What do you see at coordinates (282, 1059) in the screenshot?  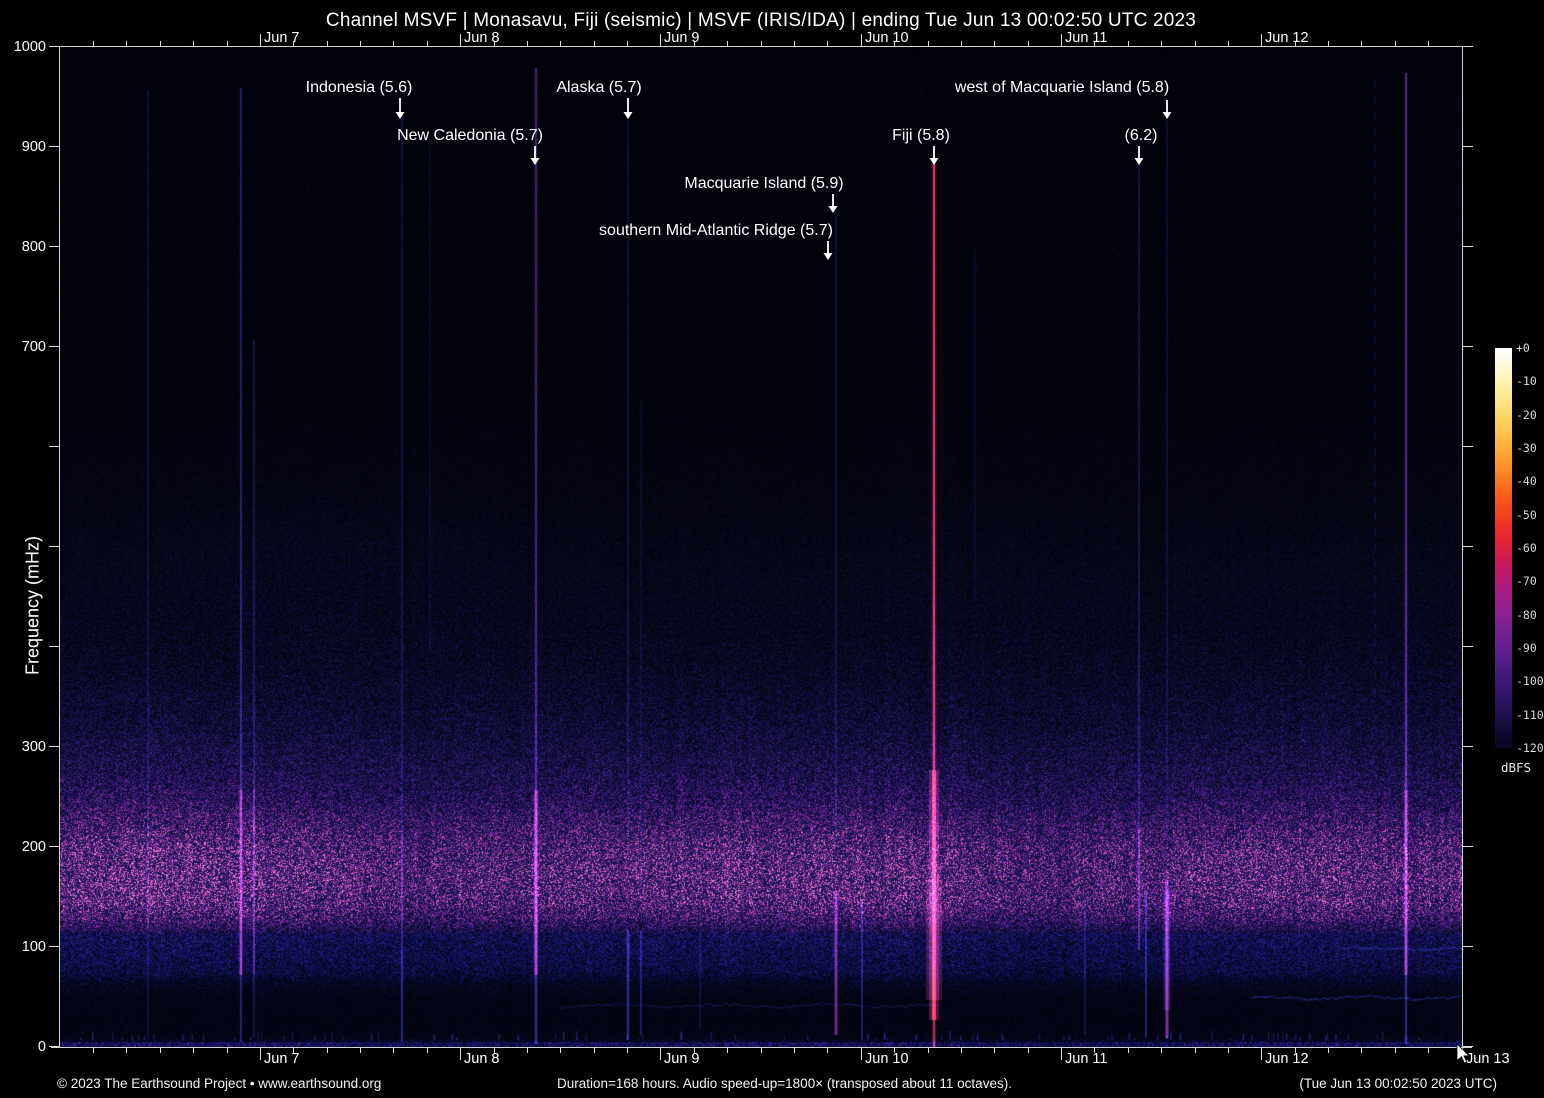 I see `bottom-date-label: Jun 7` at bounding box center [282, 1059].